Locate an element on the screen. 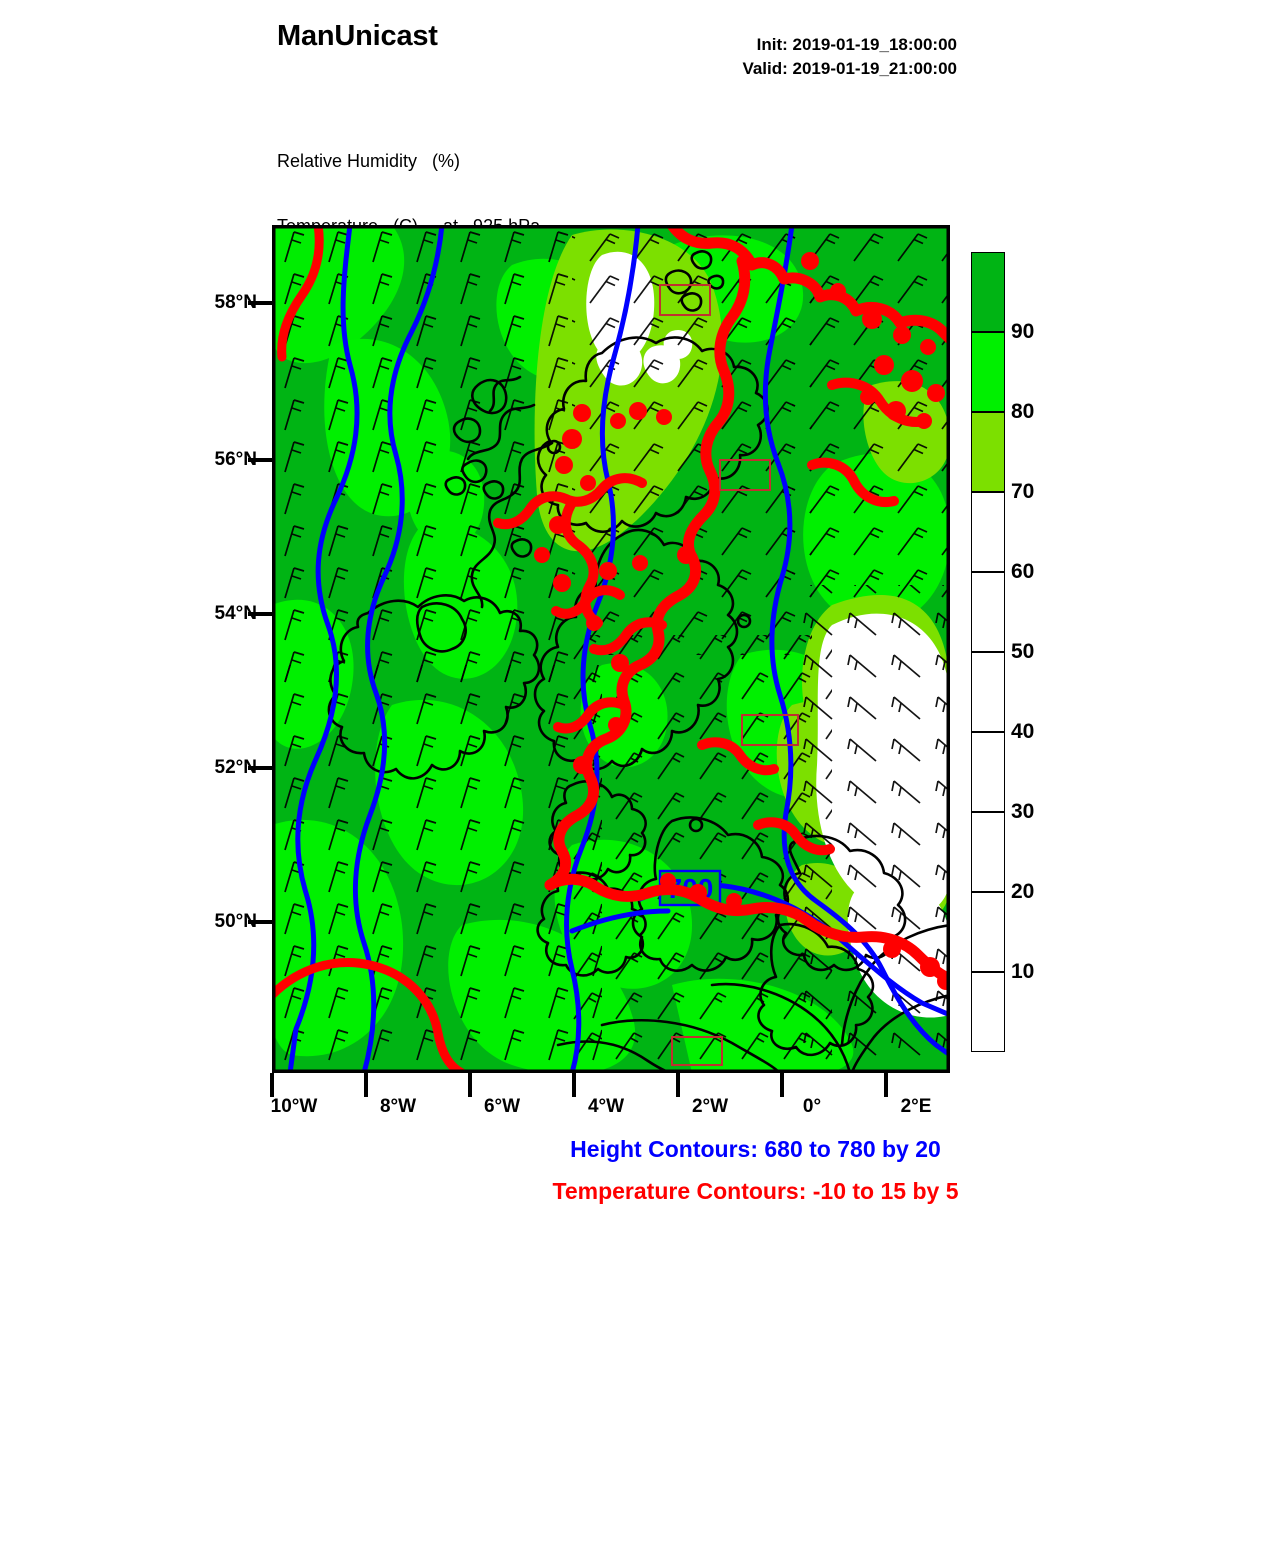 The image size is (1275, 1566). height-contour-caption: Height Contours: 680 to 780 by 20 is located at coordinates (755, 1149).